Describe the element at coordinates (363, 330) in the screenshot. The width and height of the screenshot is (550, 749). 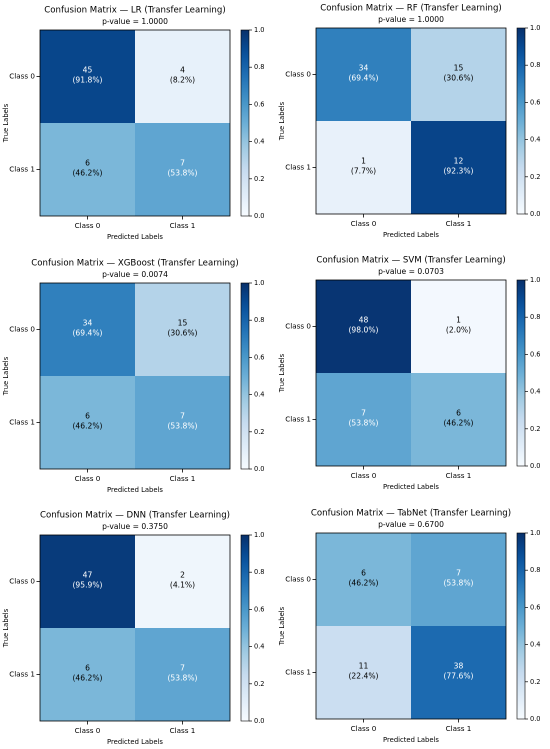
I see `cell-percent: (98.0%)` at that location.